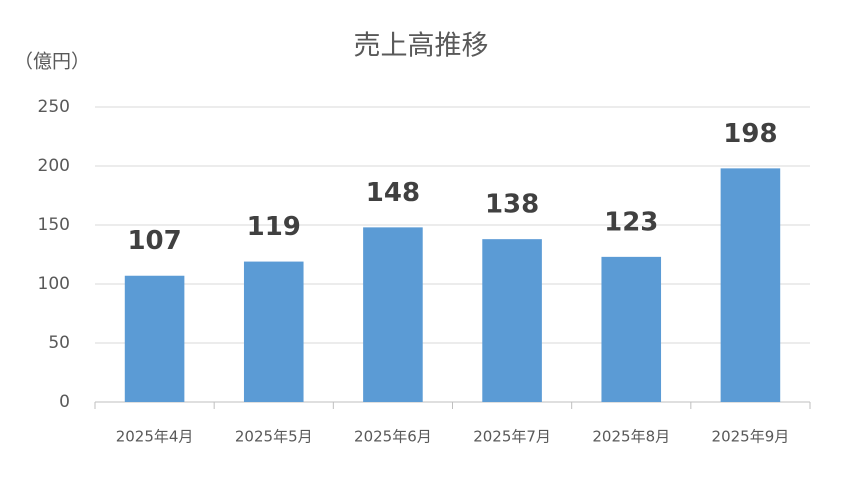 The width and height of the screenshot is (851, 496). What do you see at coordinates (393, 193) in the screenshot?
I see `data-label: 148` at bounding box center [393, 193].